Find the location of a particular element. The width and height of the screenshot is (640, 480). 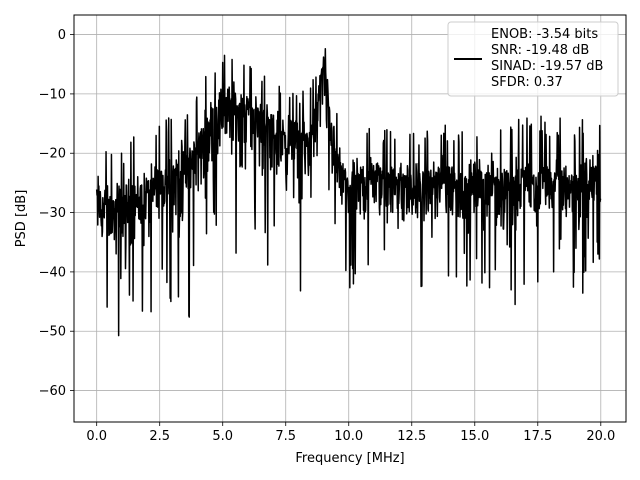

y-tick-label: −20 is located at coordinates (52, 154).